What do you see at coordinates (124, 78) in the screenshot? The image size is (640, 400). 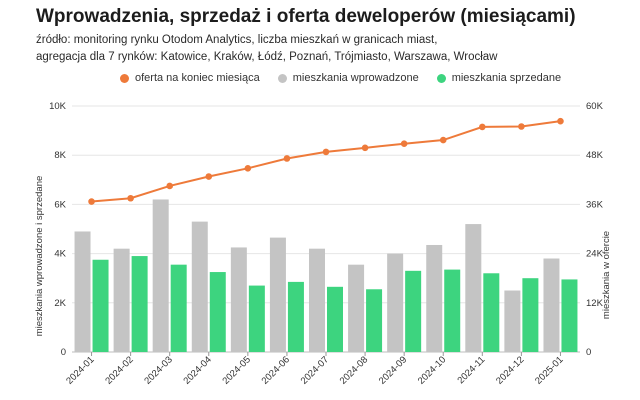 I see `legend-swatch-offer` at bounding box center [124, 78].